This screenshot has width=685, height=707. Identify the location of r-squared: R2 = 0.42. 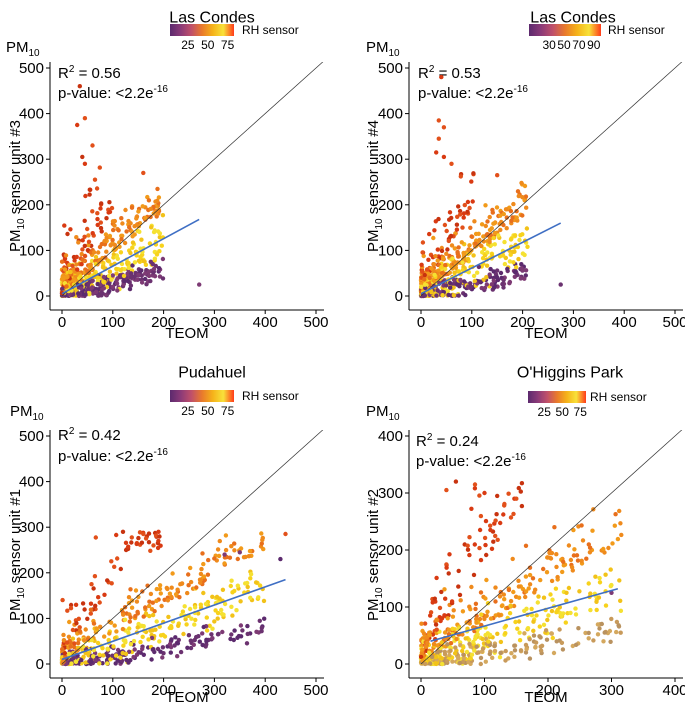
(89, 435).